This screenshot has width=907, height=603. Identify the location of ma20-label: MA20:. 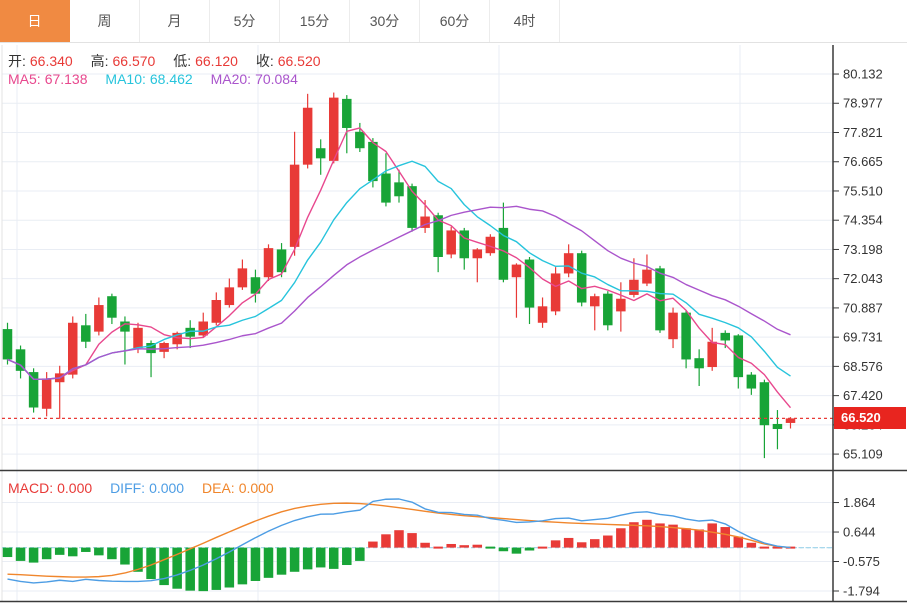
(231, 79).